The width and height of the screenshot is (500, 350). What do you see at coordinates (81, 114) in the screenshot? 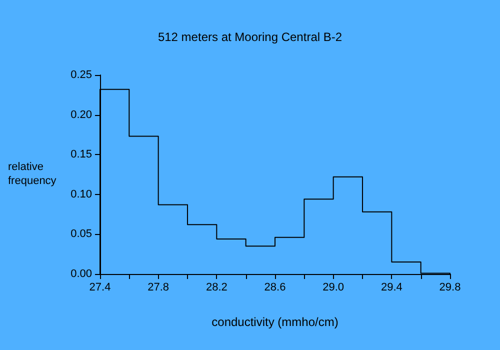
I see `y-tick-label: 0.20` at bounding box center [81, 114].